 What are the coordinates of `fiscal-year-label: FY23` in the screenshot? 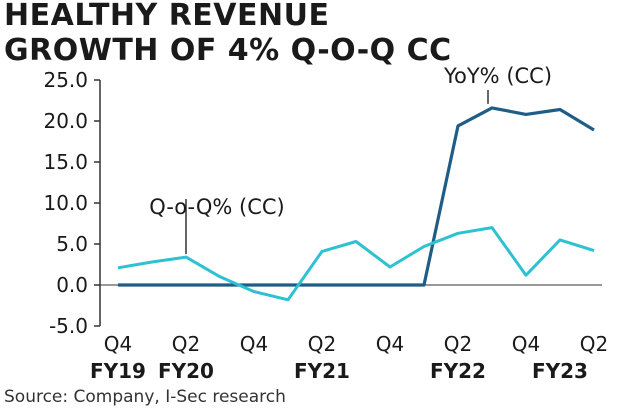 It's located at (560, 371).